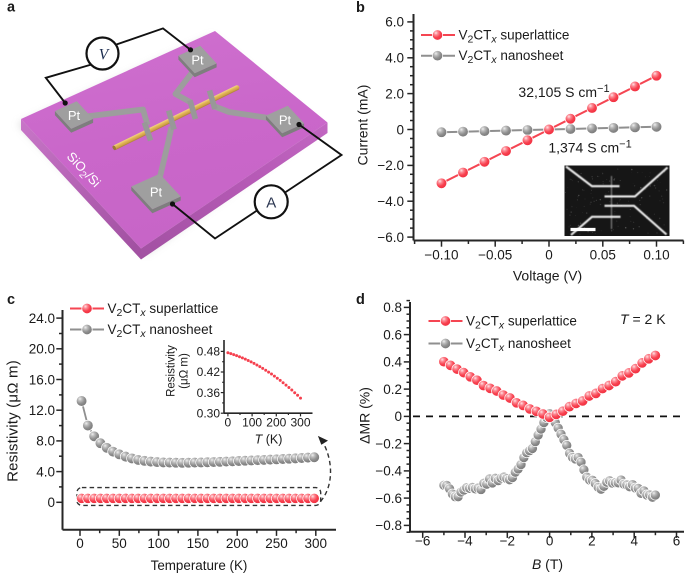 The height and width of the screenshot is (582, 698). Describe the element at coordinates (104, 55) in the screenshot. I see `svg-text: V` at that location.